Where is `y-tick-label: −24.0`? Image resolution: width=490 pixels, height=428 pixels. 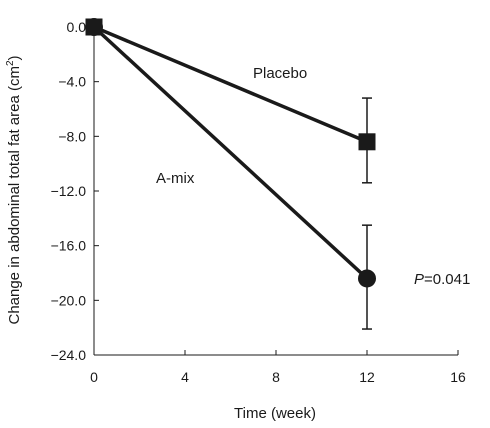
y-tick-label: −24.0 is located at coordinates (69, 355).